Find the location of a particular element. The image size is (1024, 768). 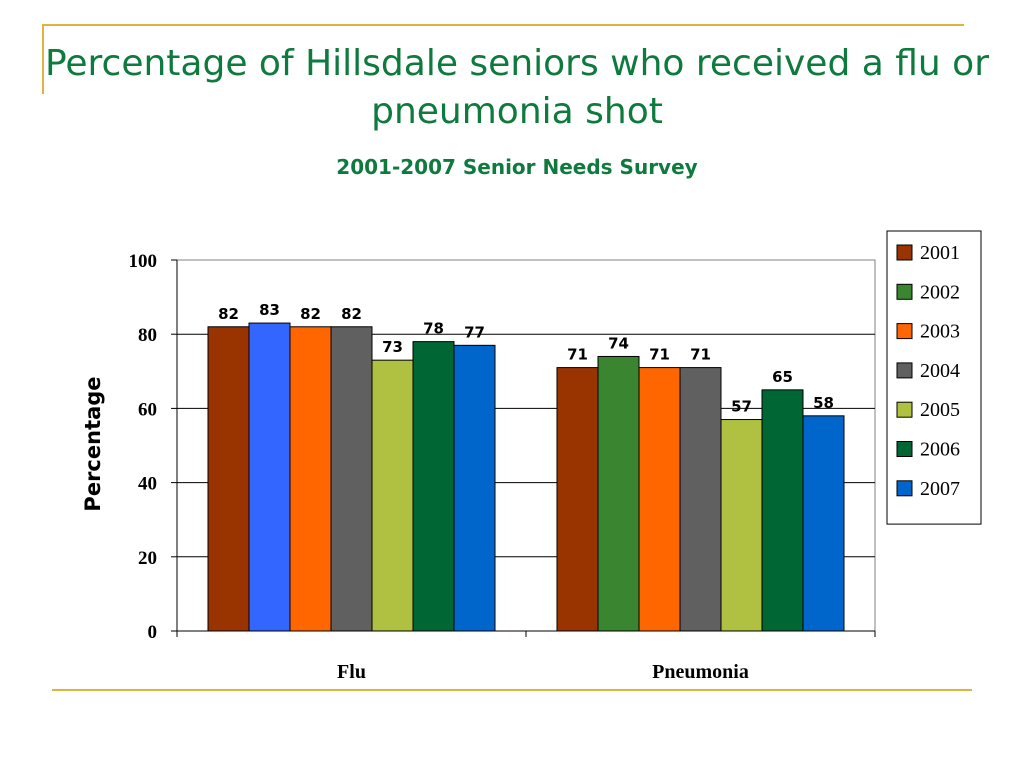

y-tick-label: 60 is located at coordinates (147, 409).